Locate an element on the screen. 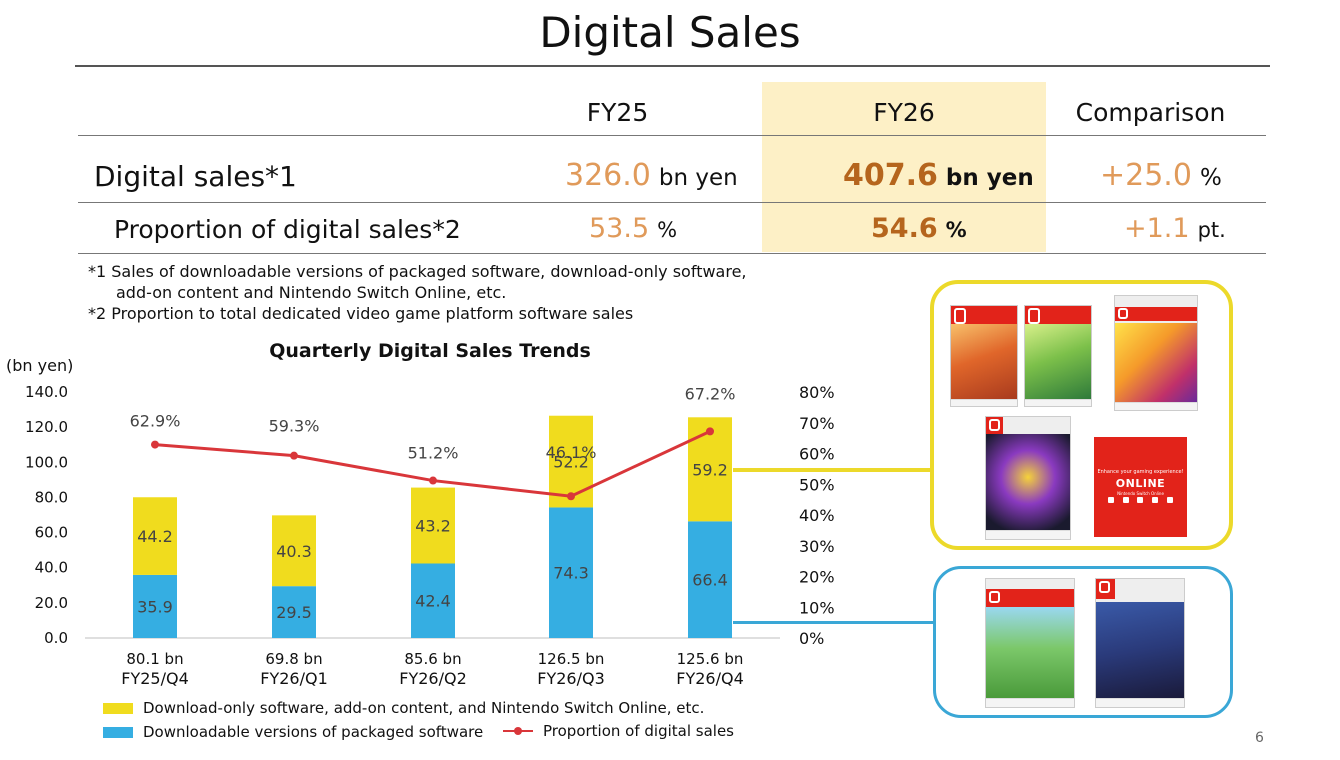 This screenshot has width=1340, height=760. bar-label-download-only: 43.2 is located at coordinates (433, 526).